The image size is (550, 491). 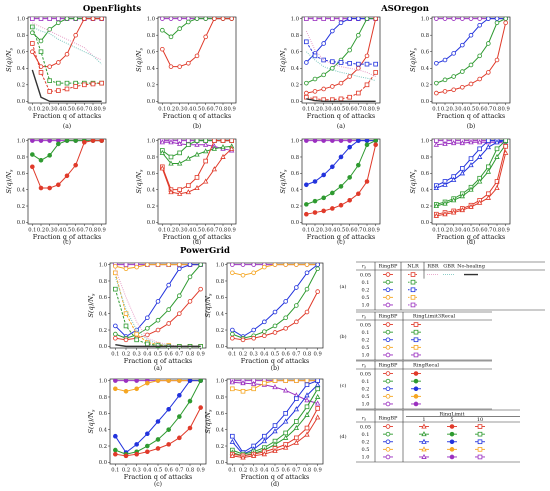 I want to click on plot-frame, so click(x=67, y=181).